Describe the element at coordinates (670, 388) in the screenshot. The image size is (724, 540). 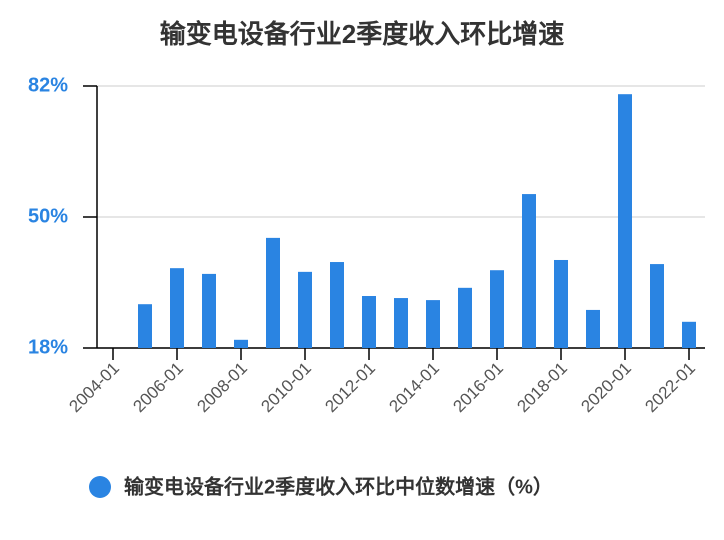
I see `x-tick-label: 2022-01` at that location.